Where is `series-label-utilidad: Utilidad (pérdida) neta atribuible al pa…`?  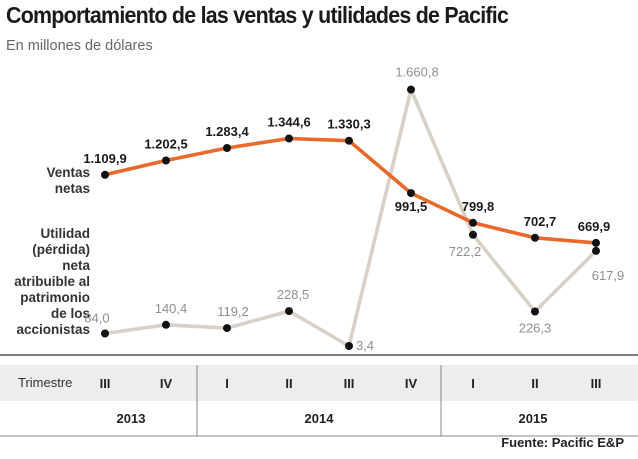 series-label-utilidad: Utilidad (pérdida) neta atribuible al pa… is located at coordinates (45, 282).